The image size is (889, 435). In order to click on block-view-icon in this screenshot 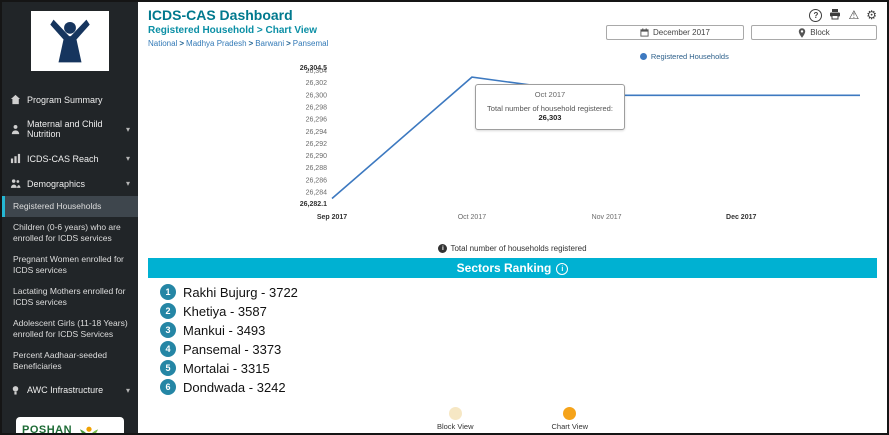, I will do `click(455, 413)`.